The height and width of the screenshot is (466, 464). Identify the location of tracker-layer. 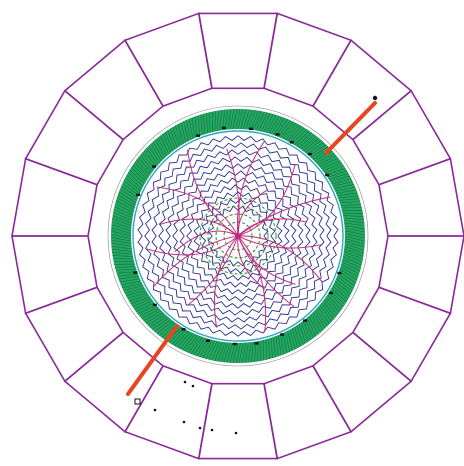
(238, 236).